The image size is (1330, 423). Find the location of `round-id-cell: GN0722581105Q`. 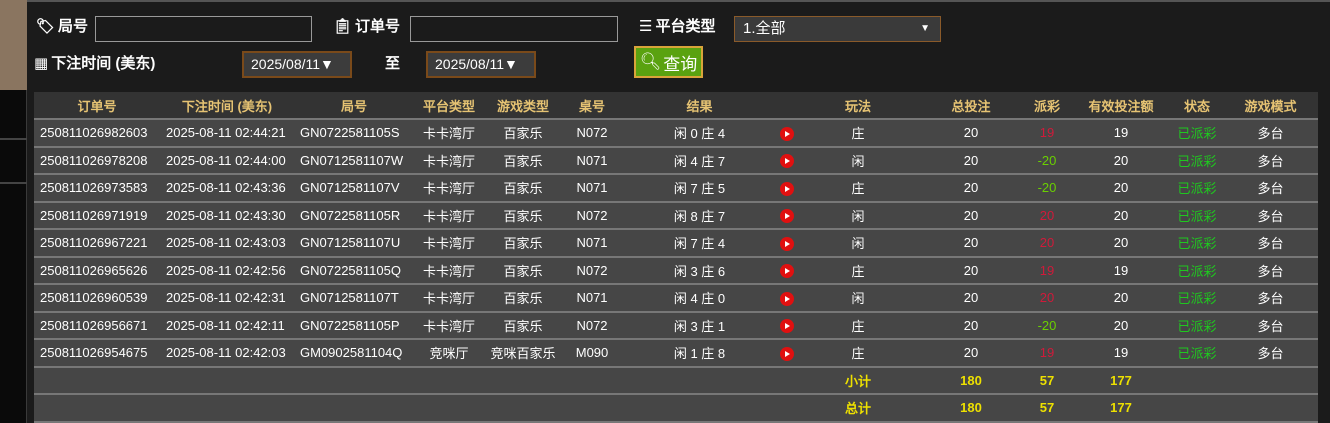

round-id-cell: GN0722581105Q is located at coordinates (354, 270).